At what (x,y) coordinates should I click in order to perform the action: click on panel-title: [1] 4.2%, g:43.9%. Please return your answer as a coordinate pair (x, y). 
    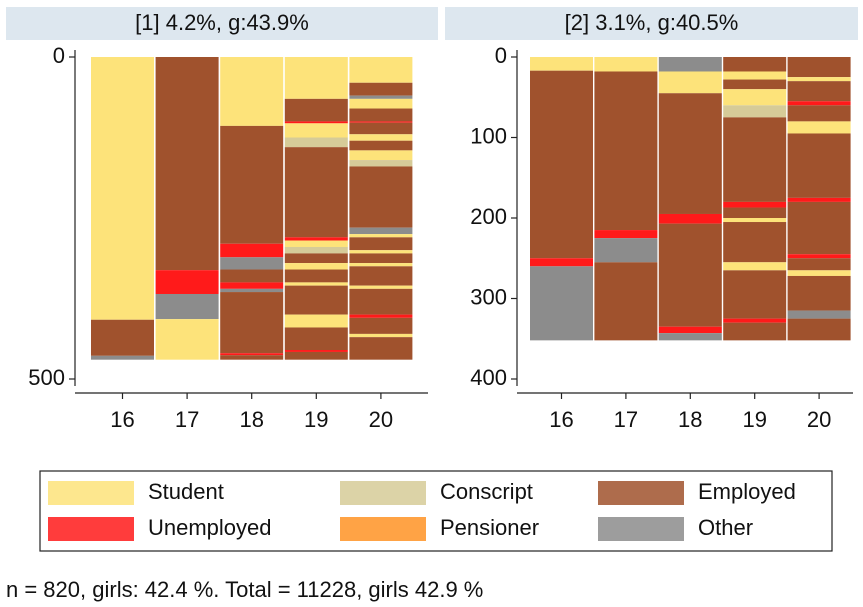
    Looking at the image, I should click on (222, 22).